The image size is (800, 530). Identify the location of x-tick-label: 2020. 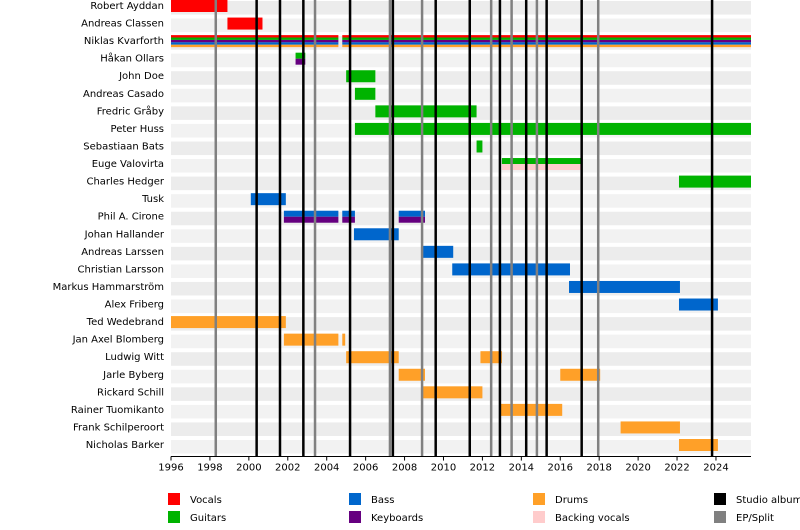
(637, 468).